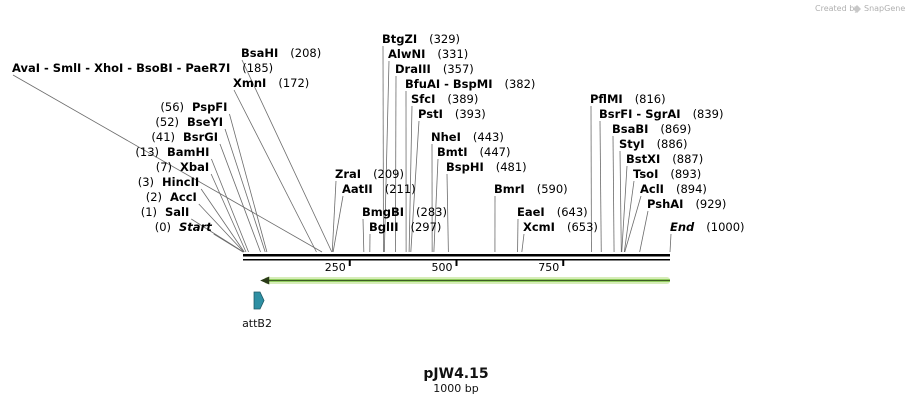 This screenshot has height=404, width=913. What do you see at coordinates (259, 53) in the screenshot?
I see `site-name: BsaHI` at bounding box center [259, 53].